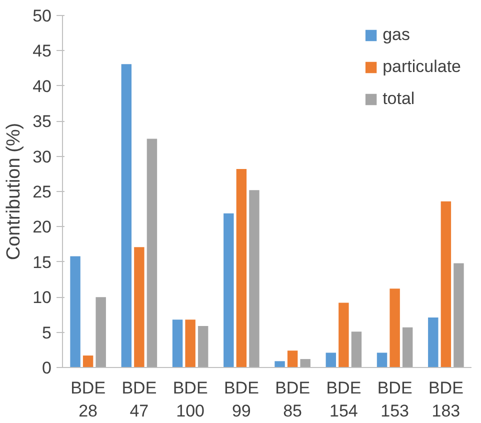 This screenshot has height=423, width=481. I want to click on x-tick-label: BDE 47, so click(139, 399).